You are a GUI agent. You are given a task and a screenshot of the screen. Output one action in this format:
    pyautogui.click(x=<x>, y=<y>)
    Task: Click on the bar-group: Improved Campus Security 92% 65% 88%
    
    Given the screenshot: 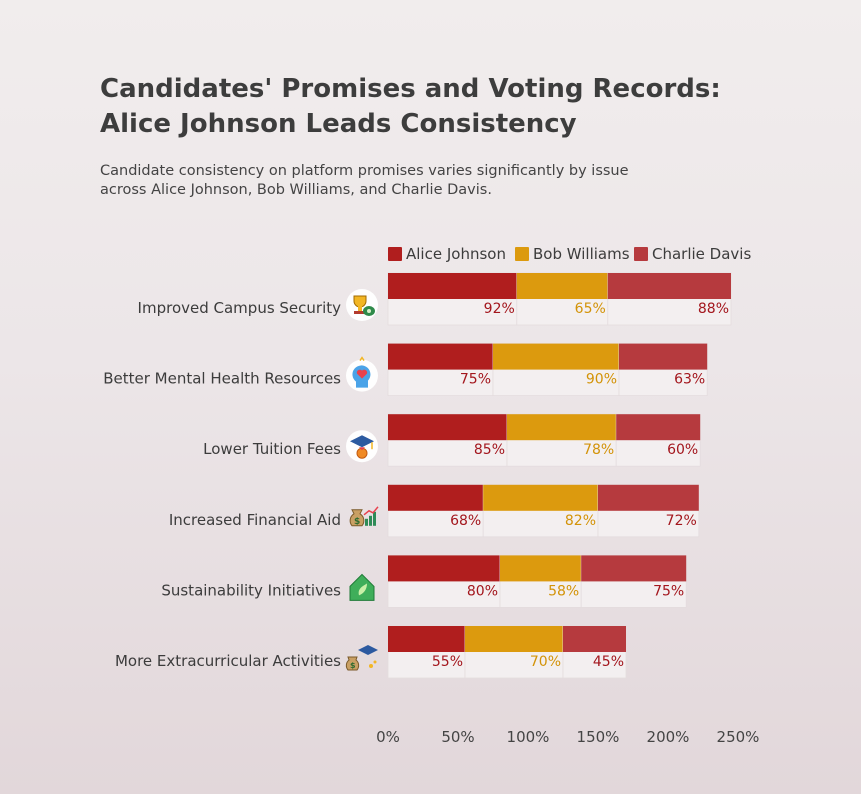 What is the action you would take?
    pyautogui.click(x=435, y=299)
    